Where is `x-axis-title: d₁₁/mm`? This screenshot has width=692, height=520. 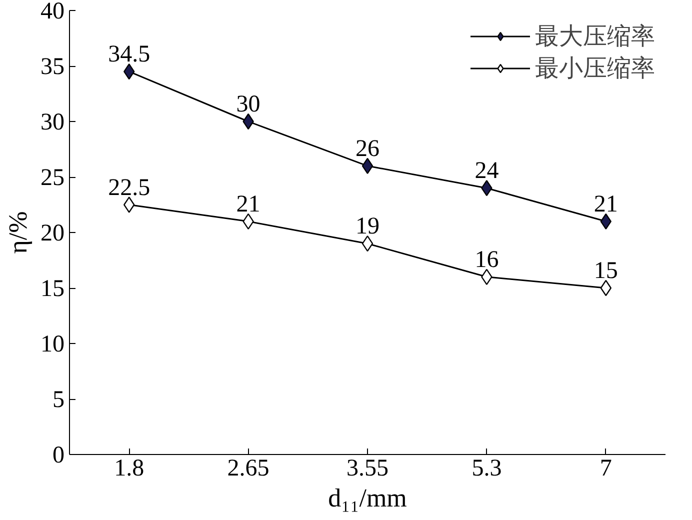 x-axis-title: d₁₁/mm is located at coordinates (367, 498).